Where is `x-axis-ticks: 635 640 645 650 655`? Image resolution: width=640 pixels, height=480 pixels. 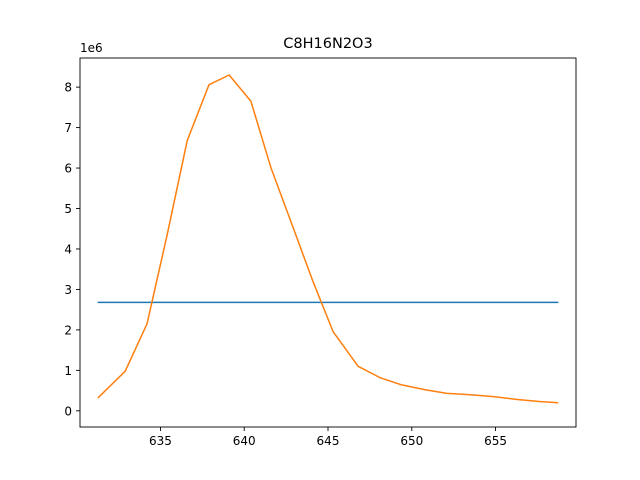 x-axis-ticks: 635 640 645 650 655 is located at coordinates (328, 437).